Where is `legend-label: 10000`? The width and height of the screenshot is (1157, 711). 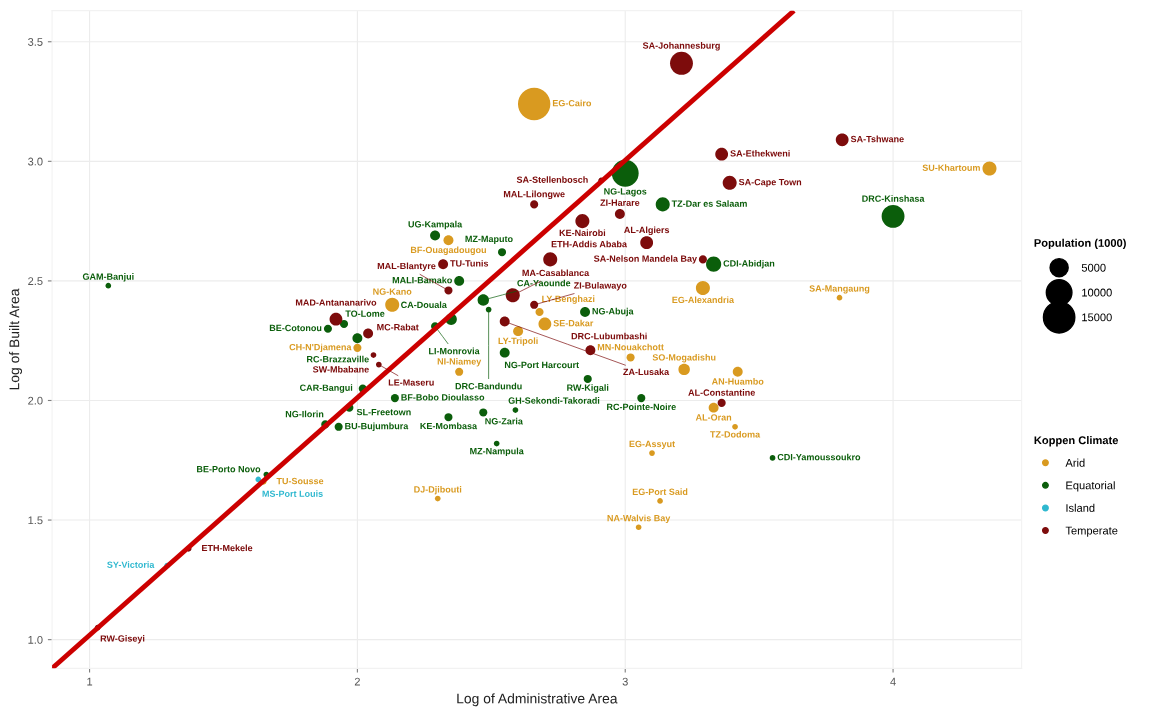
legend-label: 10000 is located at coordinates (1097, 292).